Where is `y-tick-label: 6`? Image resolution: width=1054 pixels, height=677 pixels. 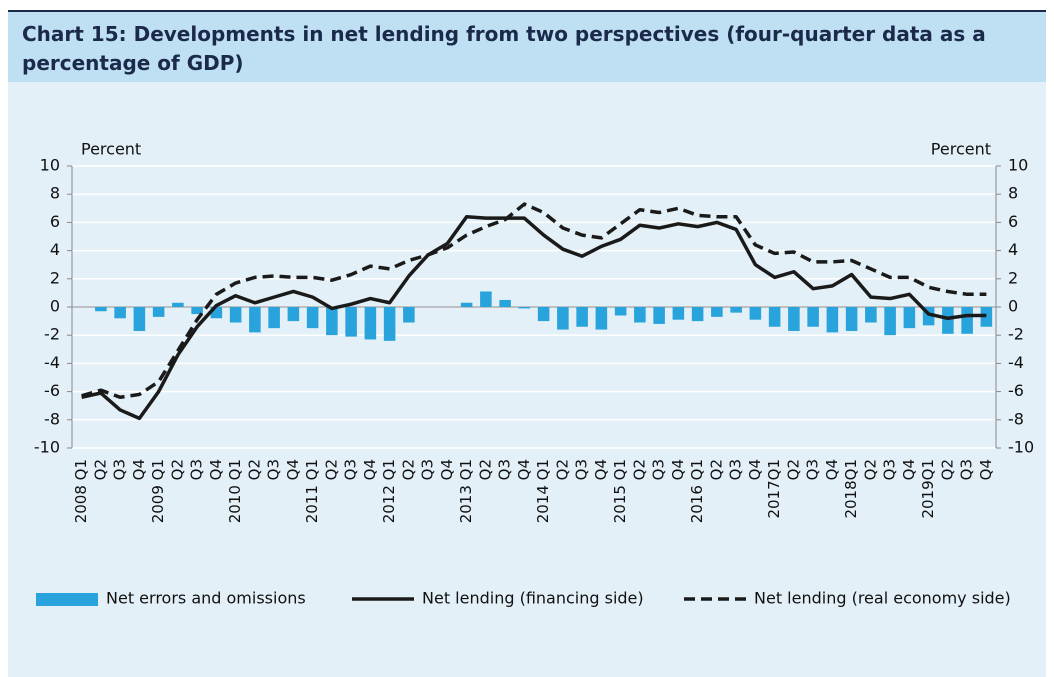
y-tick-label: 6 is located at coordinates (55, 221).